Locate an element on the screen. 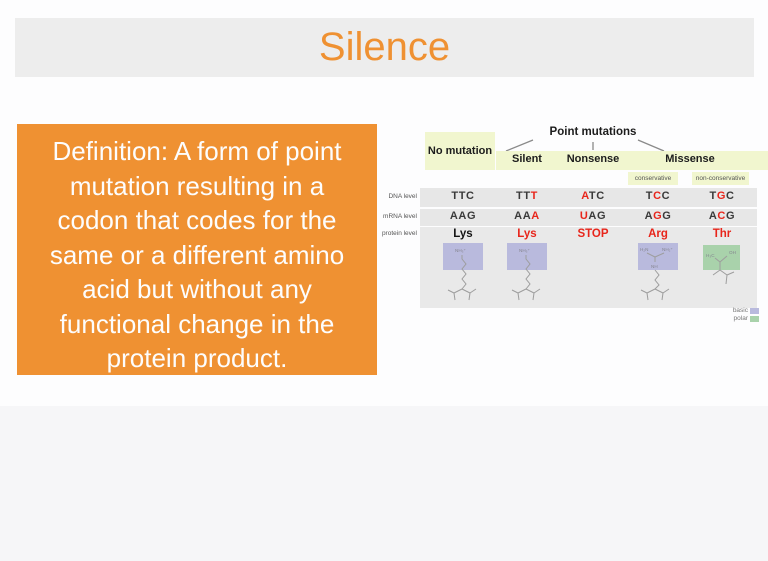  mrna-codon: AAA is located at coordinates (527, 216).